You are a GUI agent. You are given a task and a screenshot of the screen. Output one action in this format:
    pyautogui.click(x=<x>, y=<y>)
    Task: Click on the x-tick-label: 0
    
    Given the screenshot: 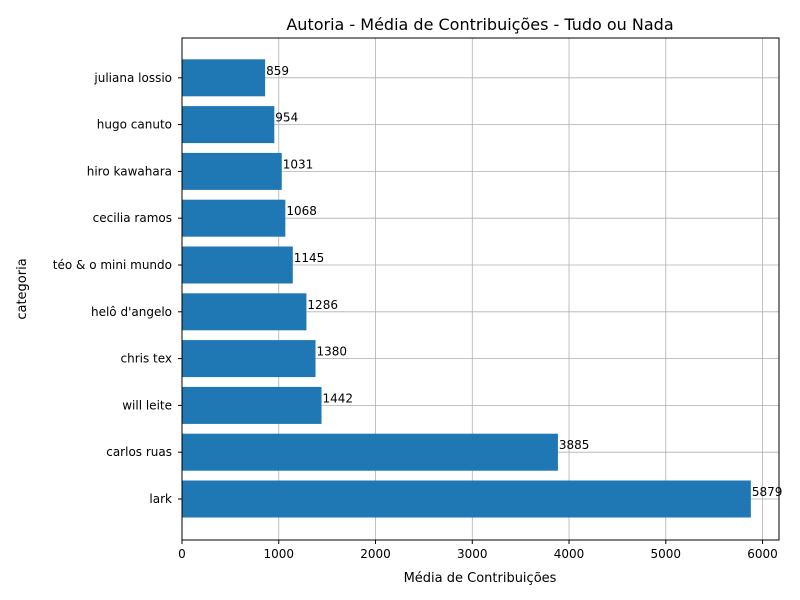 What is the action you would take?
    pyautogui.click(x=182, y=554)
    